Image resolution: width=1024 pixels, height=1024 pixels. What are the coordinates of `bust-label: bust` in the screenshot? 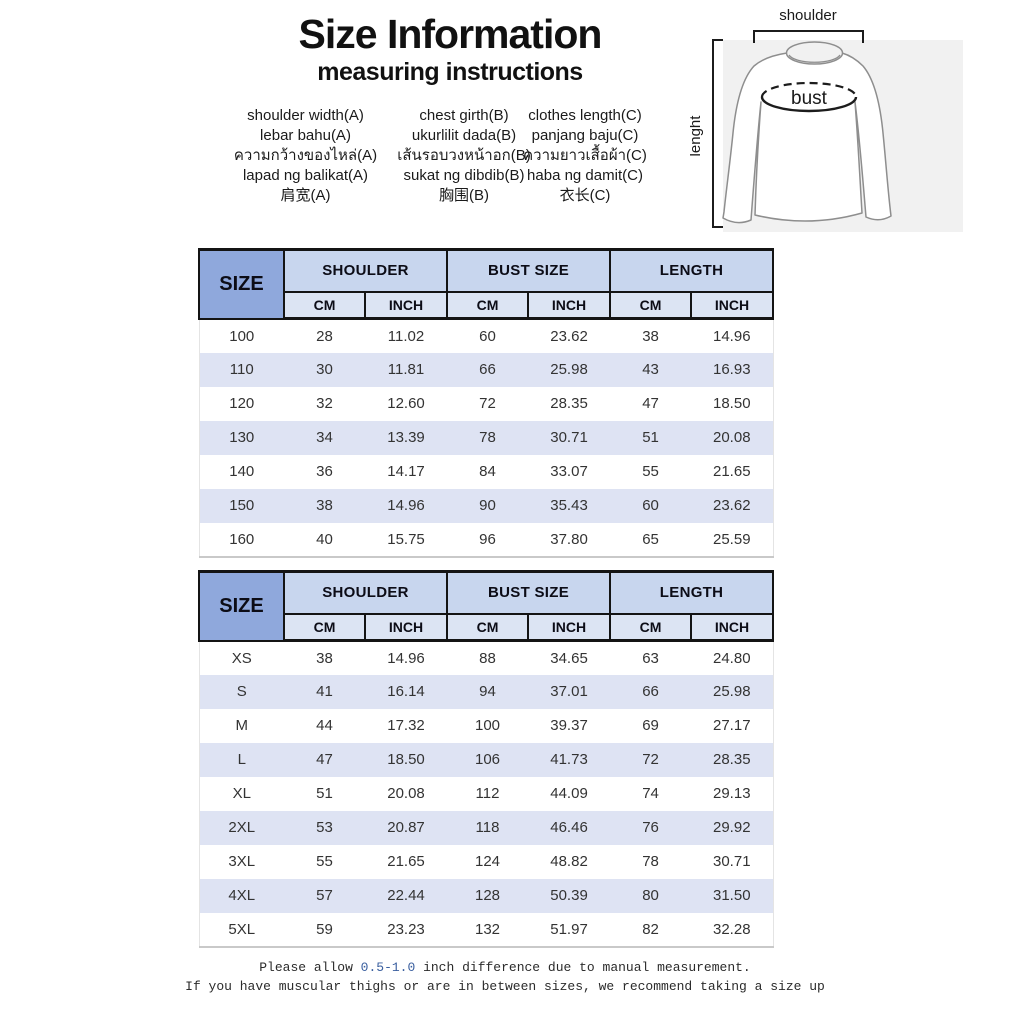 It's located at (809, 98).